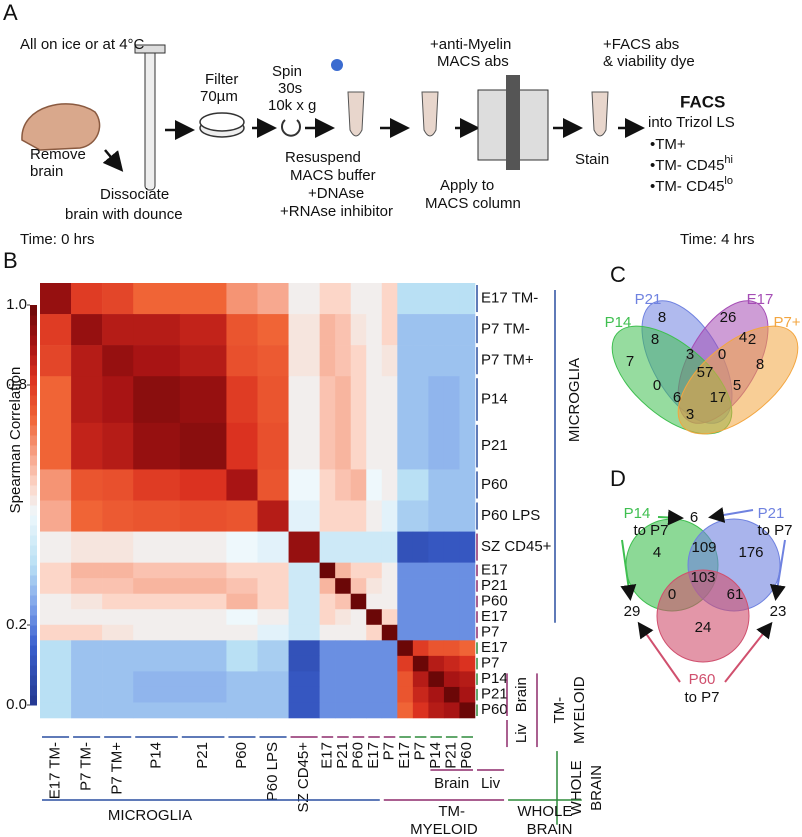  Describe the element at coordinates (373, 755) in the screenshot. I see `col-label: E17` at that location.